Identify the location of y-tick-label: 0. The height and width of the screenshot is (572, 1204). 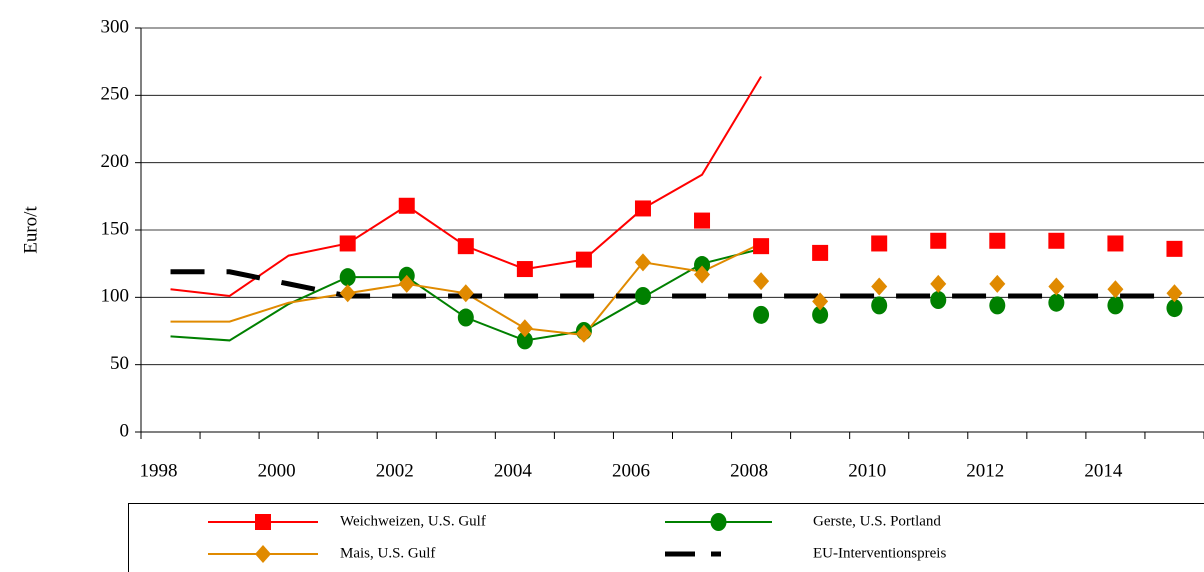
(125, 430).